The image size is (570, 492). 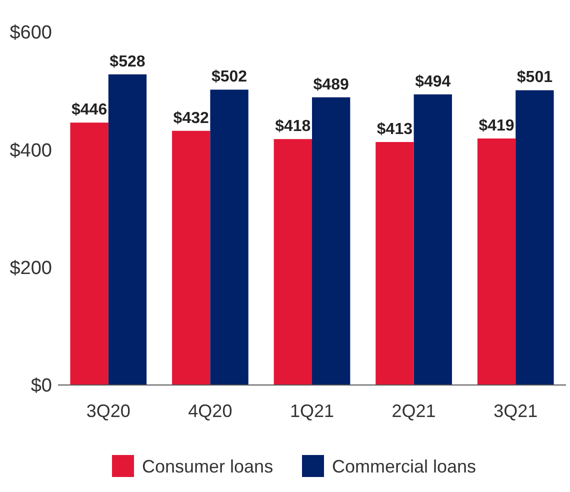 I want to click on data-label: $528, so click(x=128, y=61).